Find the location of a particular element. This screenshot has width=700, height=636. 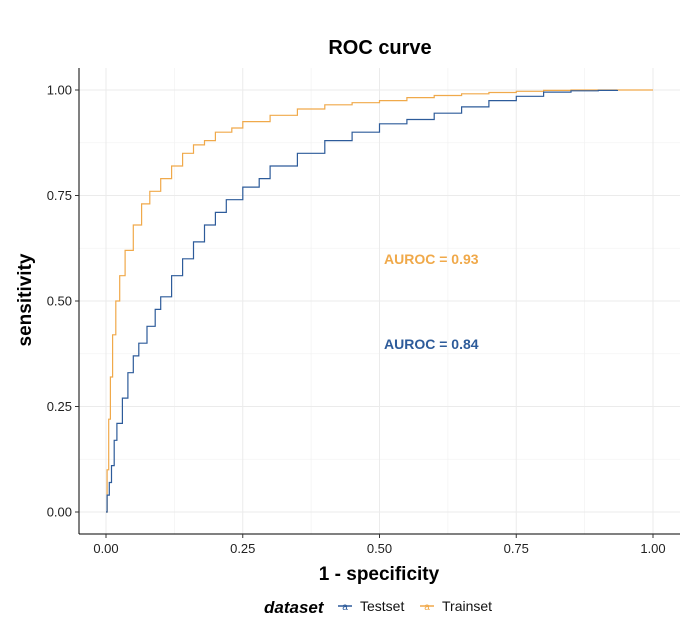

y-tick-label: 1.00 is located at coordinates (59, 90).